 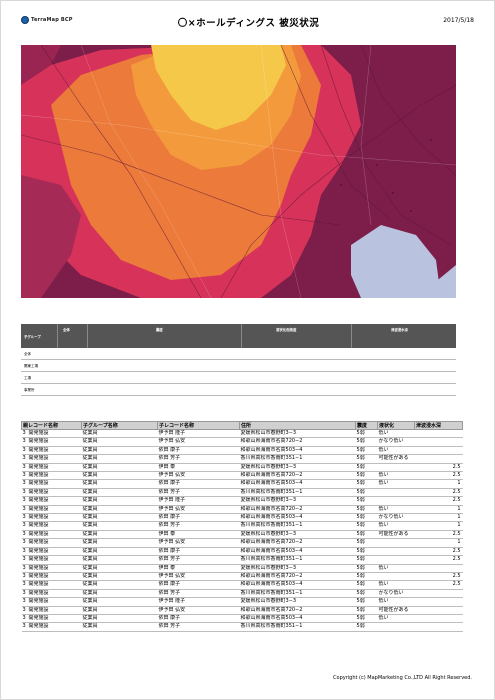 What do you see at coordinates (242, 543) in the screenshot?
I see `table-row: 3 開発施設 従業員 伊予田 弘安 和歌山県海南市名高720−2 5弱 1` at bounding box center [242, 543].